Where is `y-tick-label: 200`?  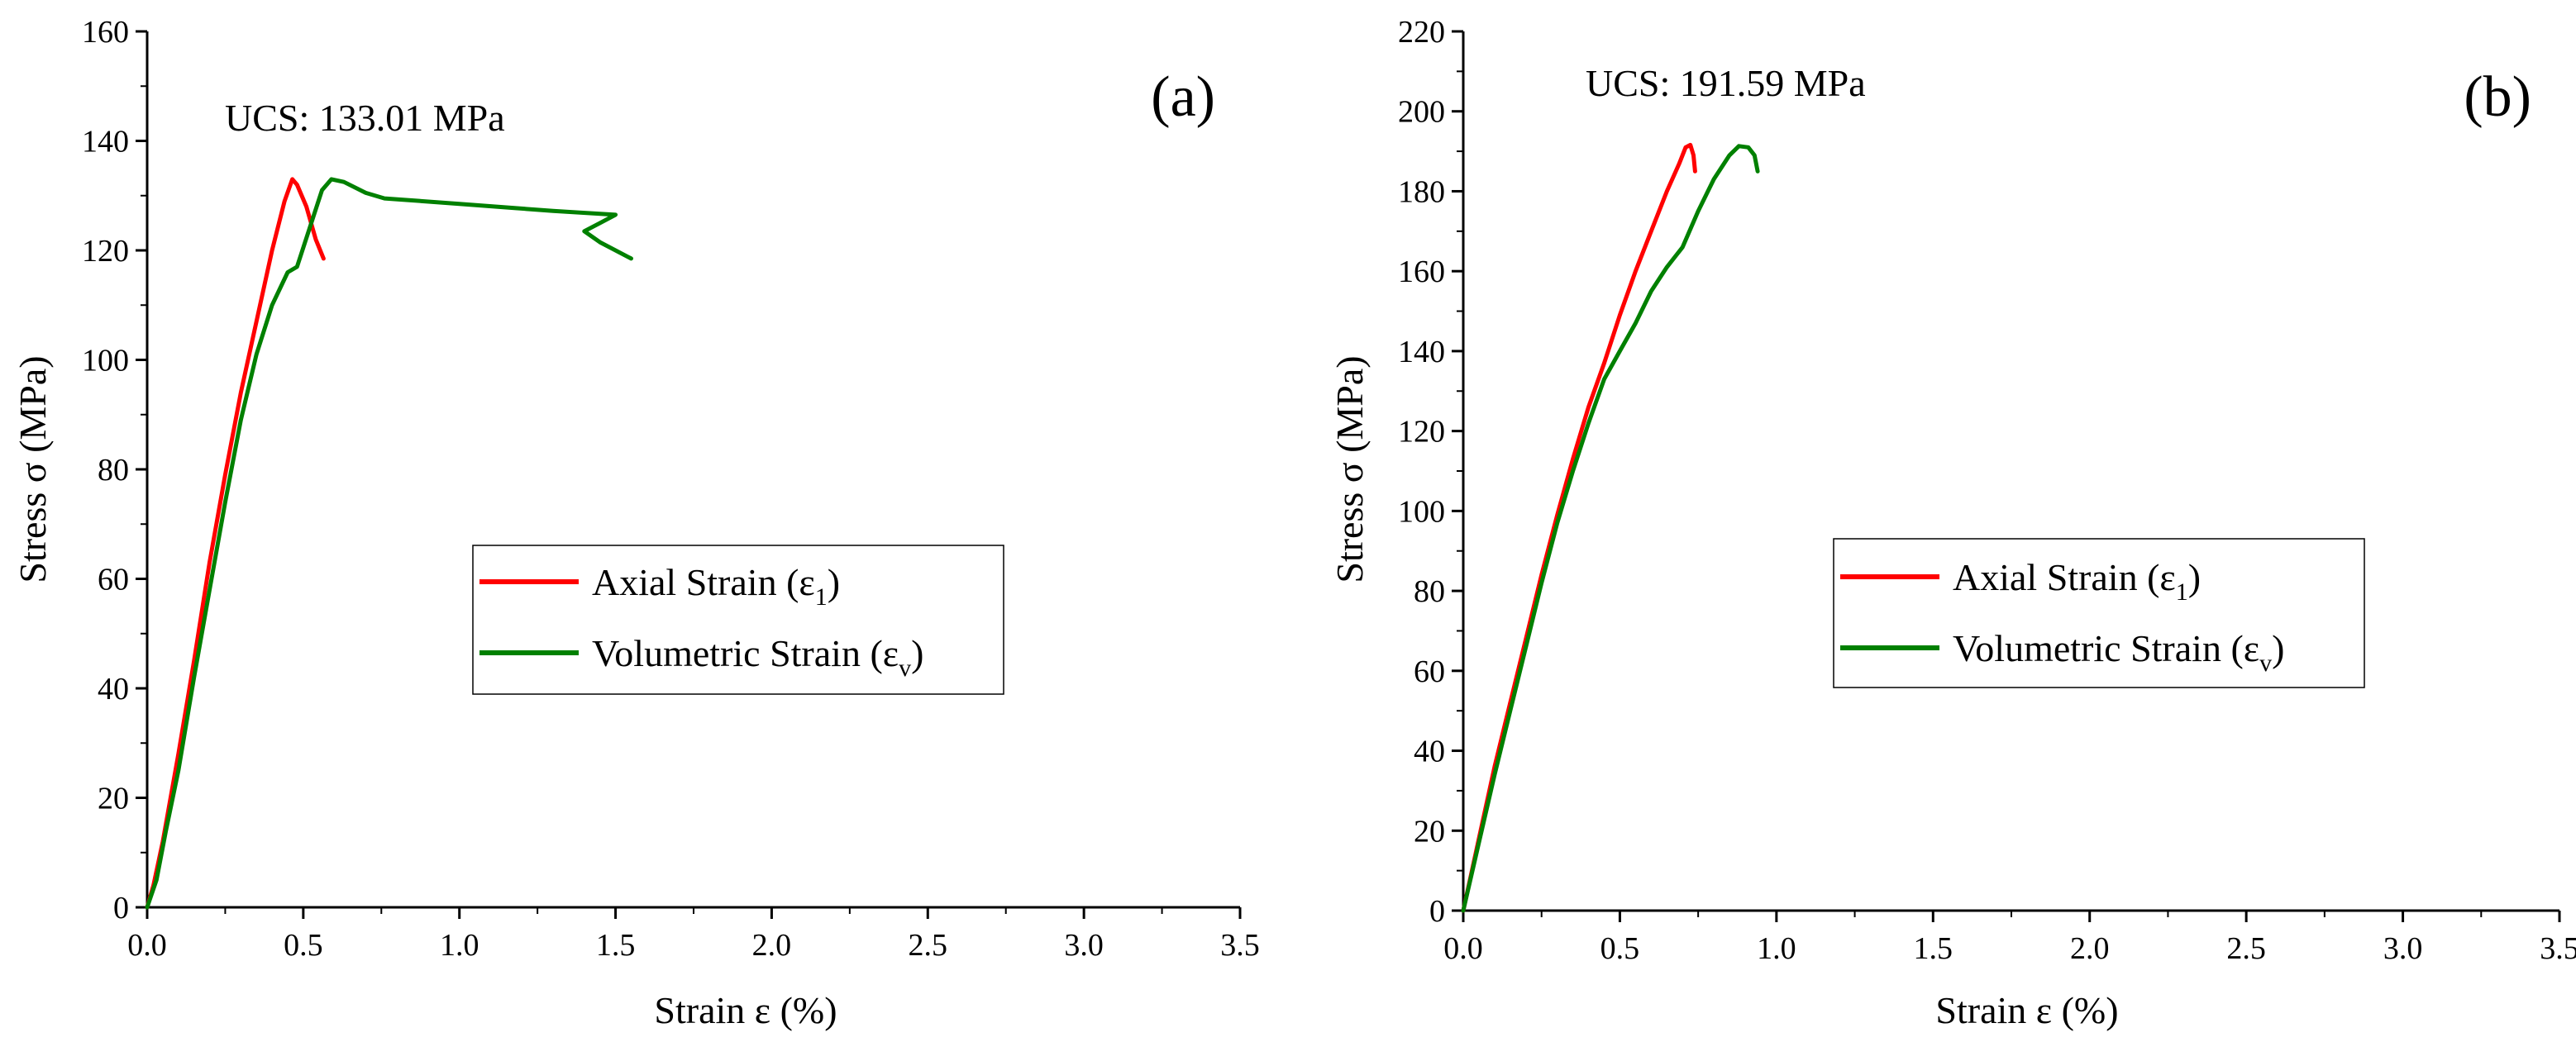
y-tick-label: 200 is located at coordinates (1421, 112).